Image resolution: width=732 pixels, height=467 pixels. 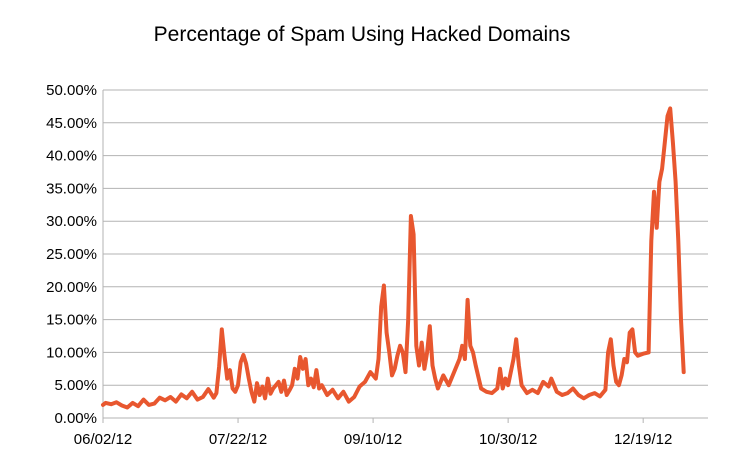 What do you see at coordinates (103, 439) in the screenshot?
I see `x-tick-label: 06/02/12` at bounding box center [103, 439].